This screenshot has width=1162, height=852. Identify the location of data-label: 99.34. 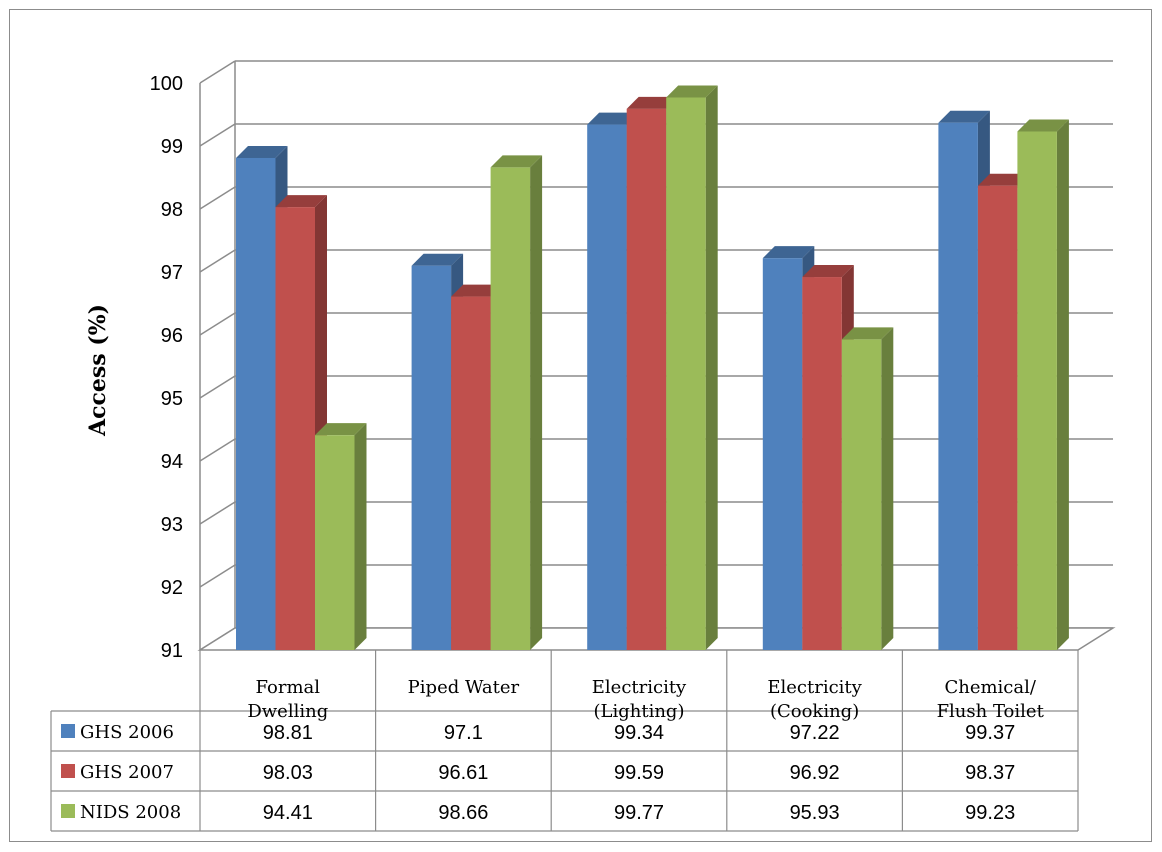
(639, 733).